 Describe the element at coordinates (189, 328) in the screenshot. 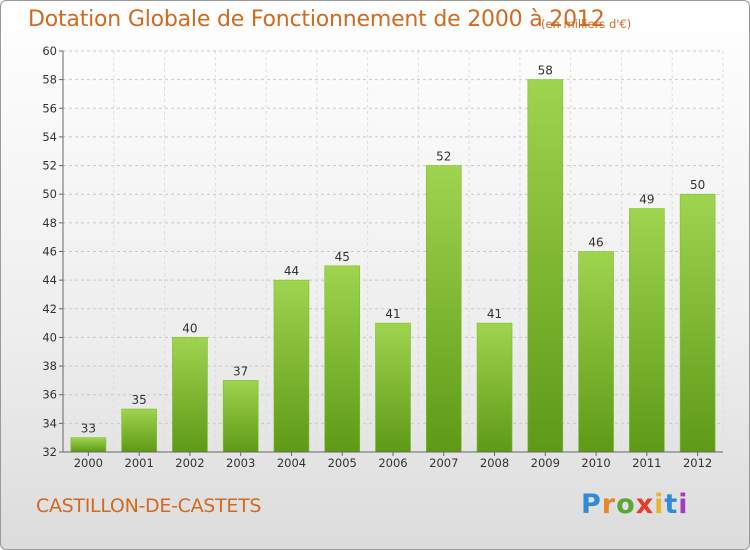

I see `data-label: 40` at that location.